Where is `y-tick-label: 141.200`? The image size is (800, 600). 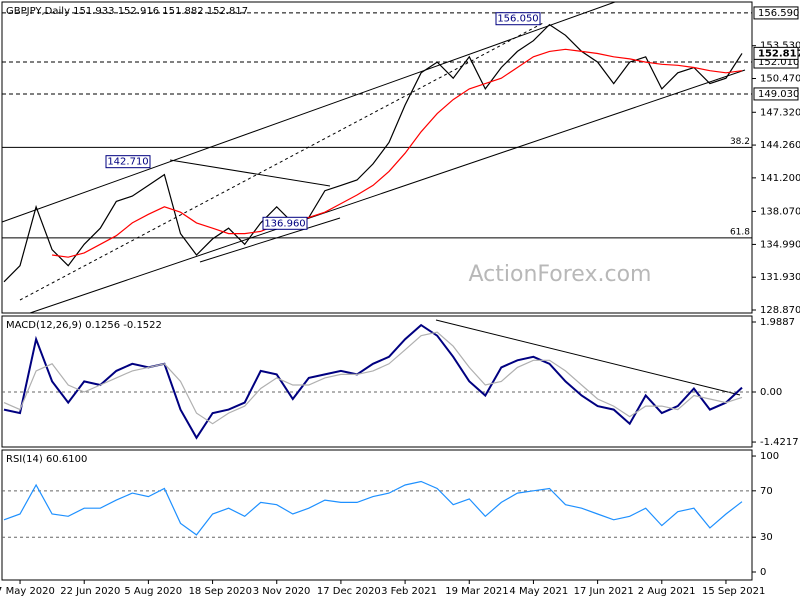
y-tick-label: 141.200 is located at coordinates (780, 178).